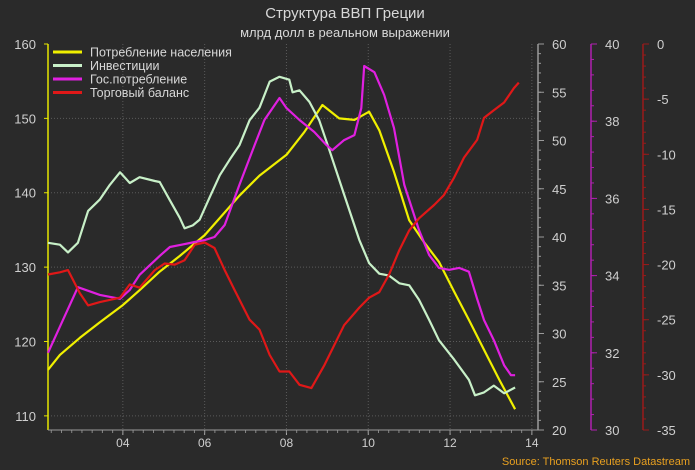 Image resolution: width=695 pixels, height=470 pixels. What do you see at coordinates (666, 375) in the screenshot?
I see `right3-axis-label: -30` at bounding box center [666, 375].